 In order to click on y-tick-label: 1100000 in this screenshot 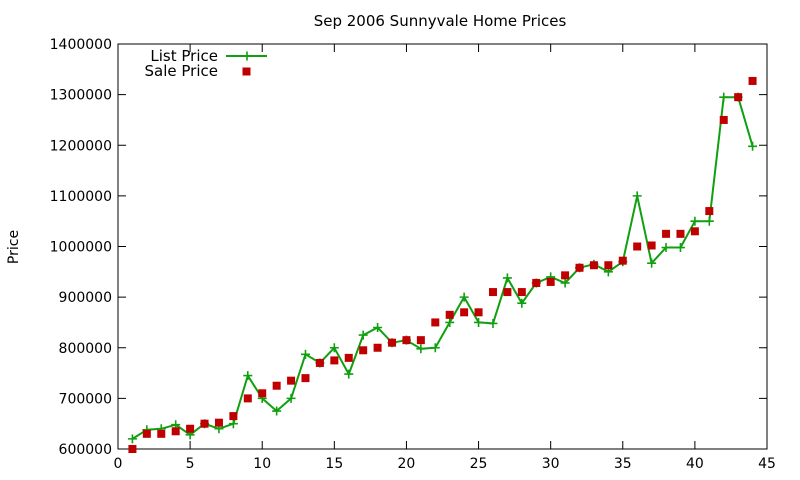, I will do `click(81, 197)`.